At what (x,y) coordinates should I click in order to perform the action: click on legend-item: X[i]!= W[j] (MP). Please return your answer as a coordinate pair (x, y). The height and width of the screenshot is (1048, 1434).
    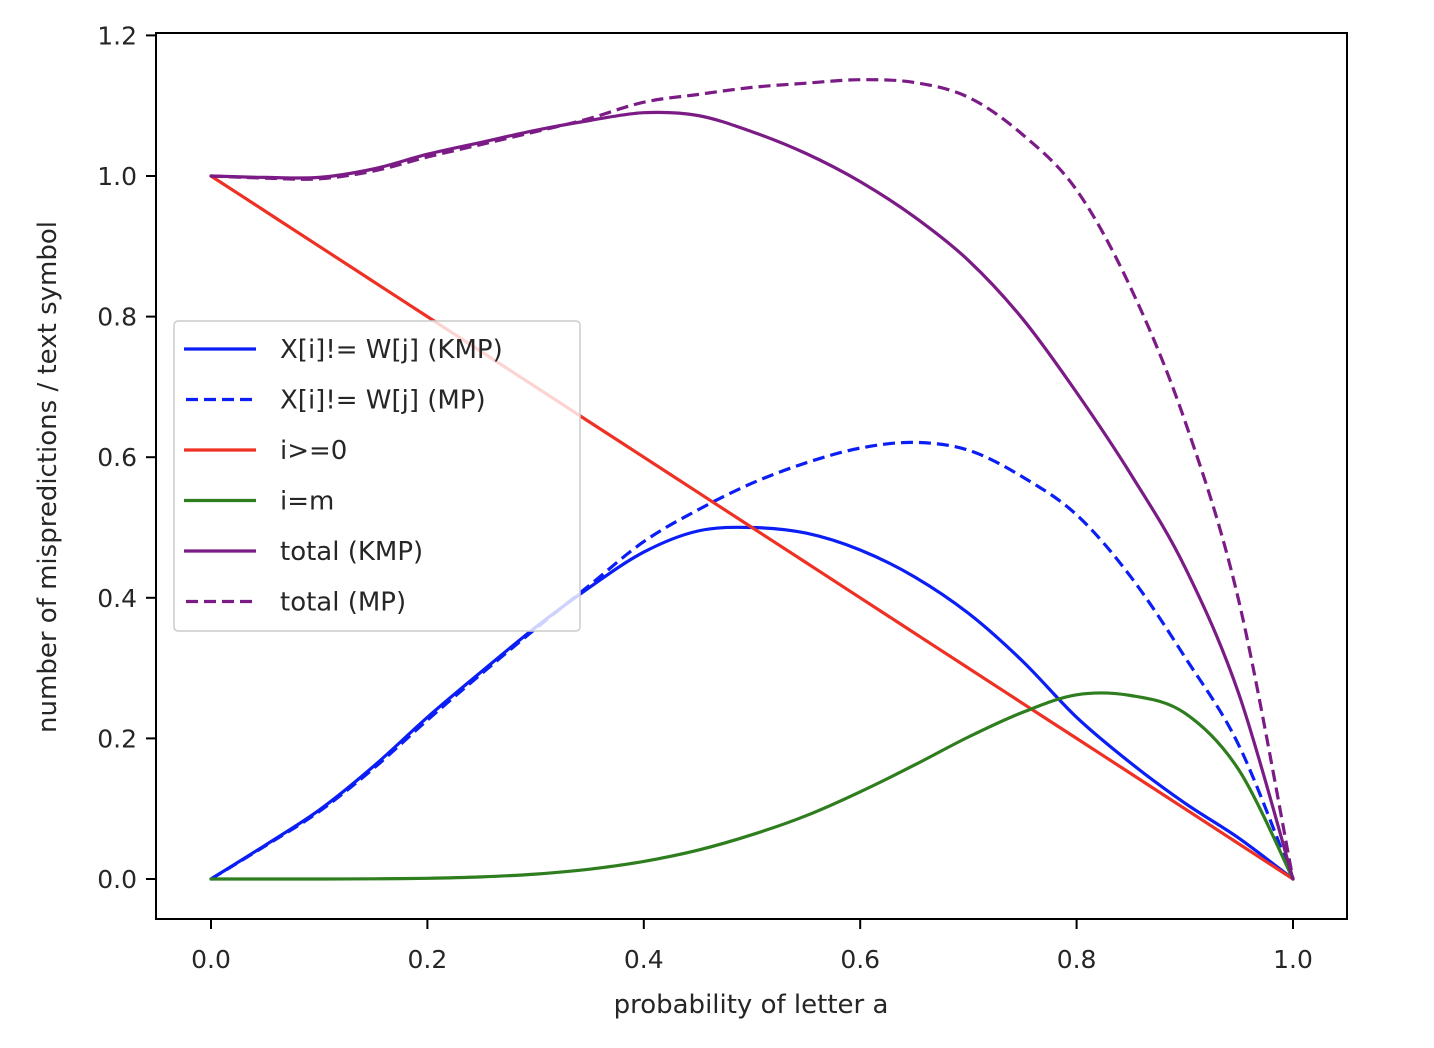
    Looking at the image, I should click on (336, 401).